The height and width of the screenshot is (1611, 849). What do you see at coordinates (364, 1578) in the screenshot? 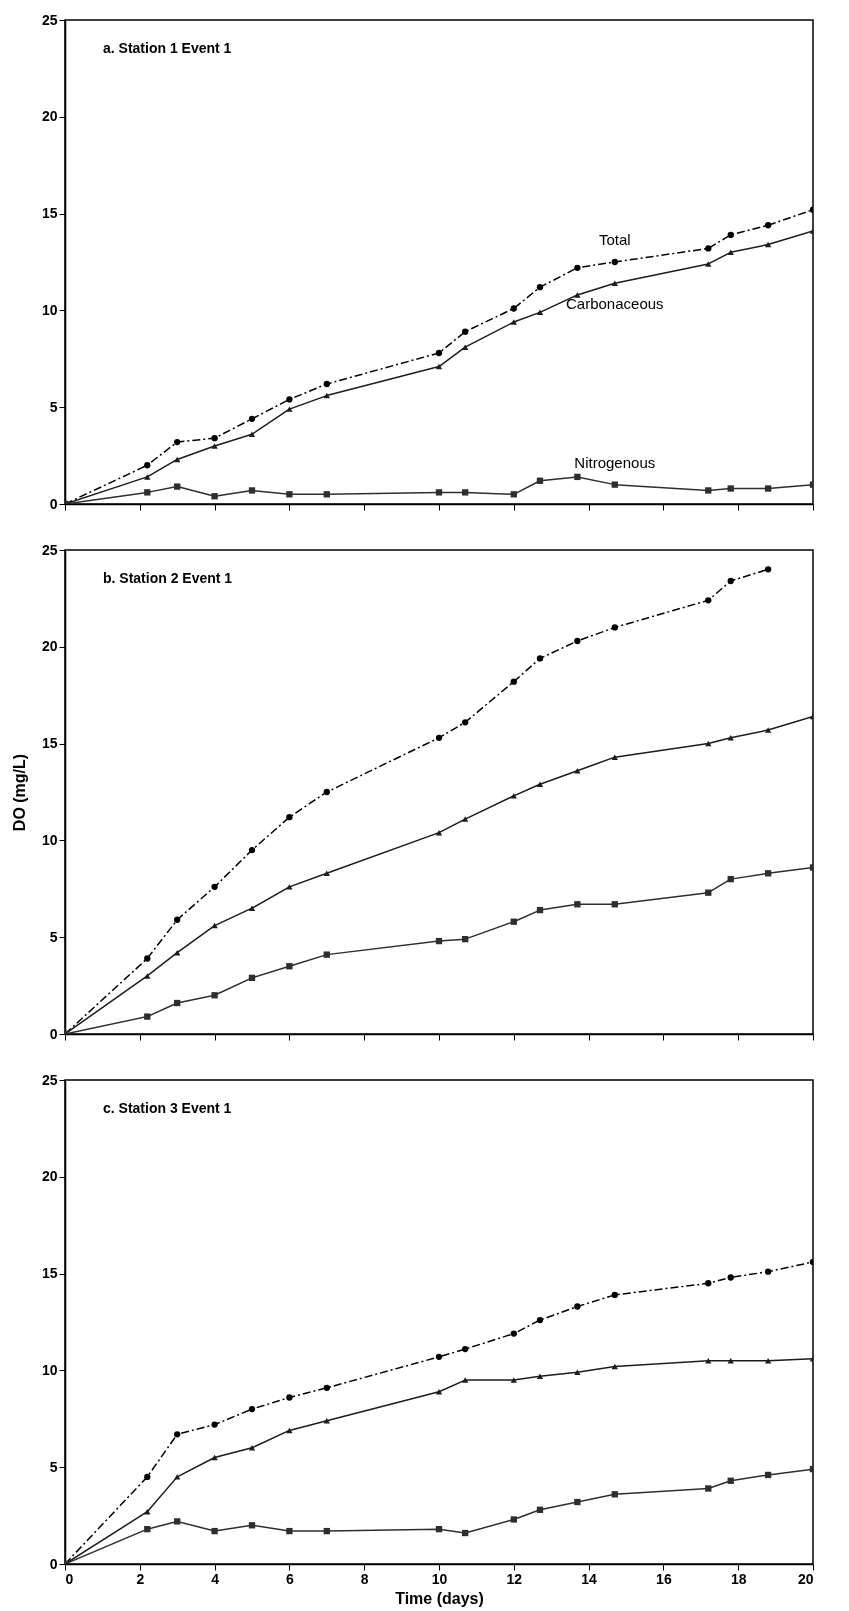
I see `x-tick-label: 8` at bounding box center [364, 1578].